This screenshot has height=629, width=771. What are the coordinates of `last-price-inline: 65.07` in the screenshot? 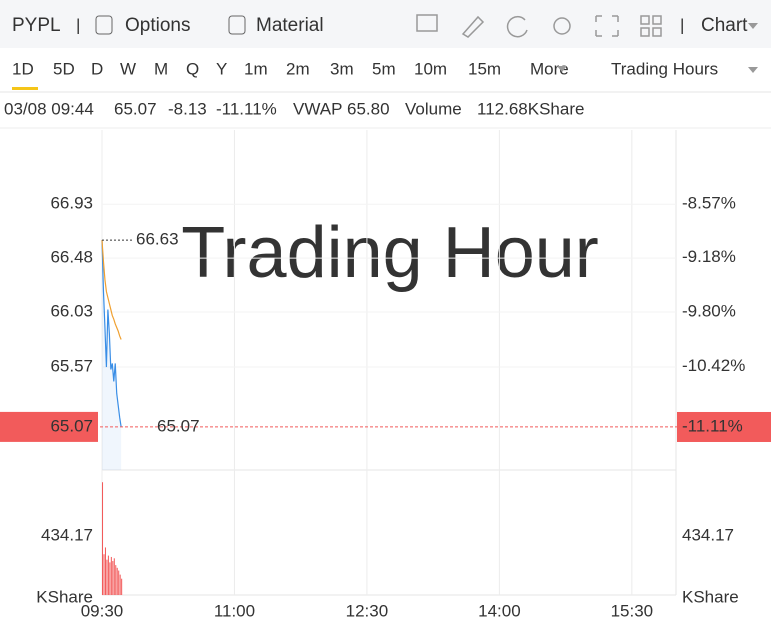 It's located at (178, 425).